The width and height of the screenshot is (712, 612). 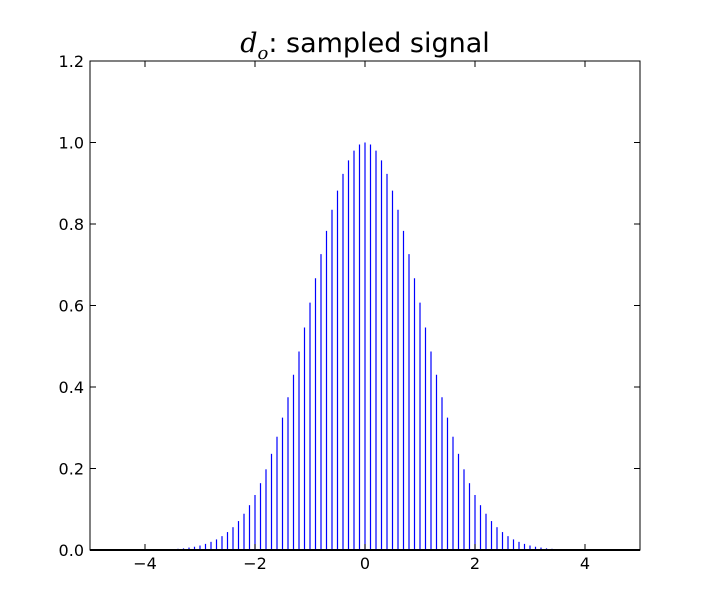 I want to click on y-tick-label: 0.0, so click(x=71, y=550).